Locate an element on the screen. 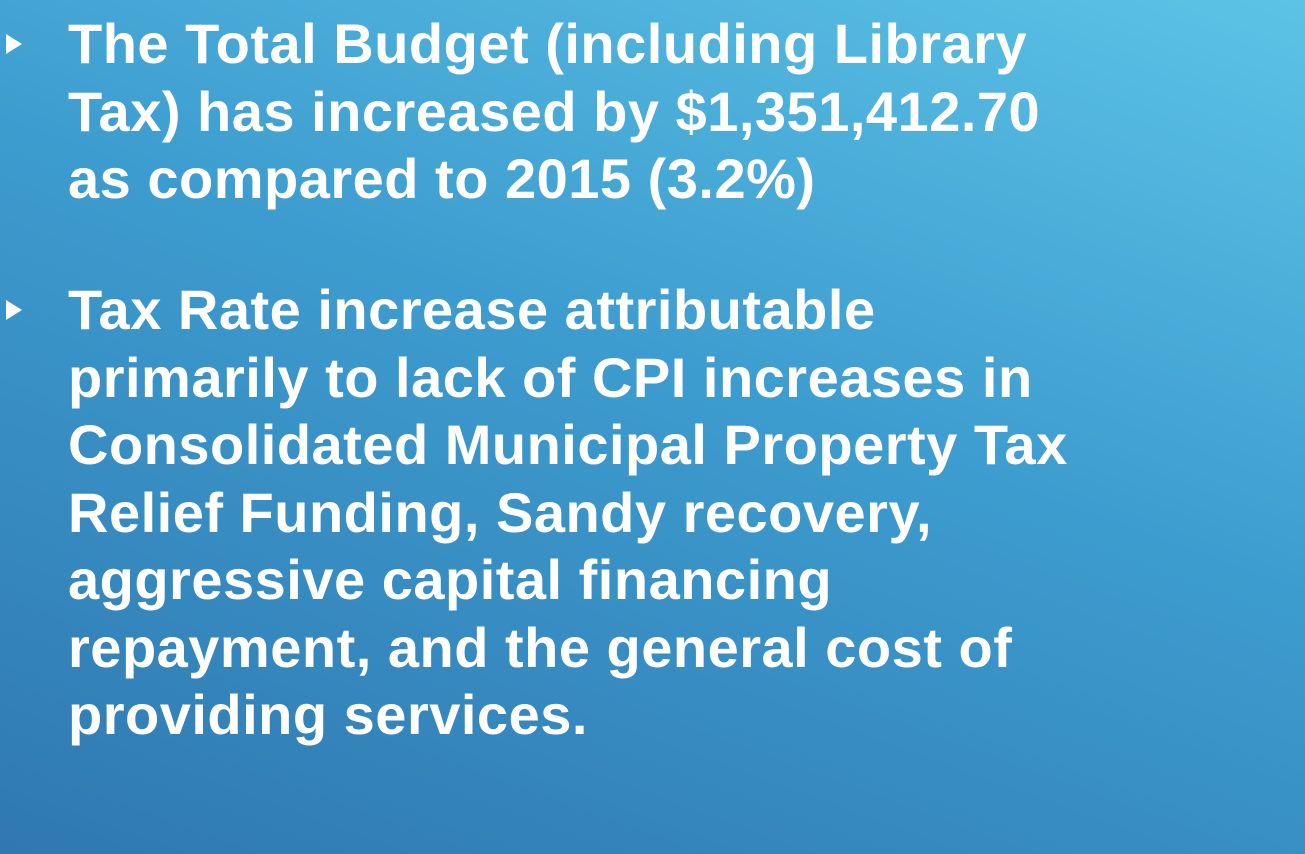  bullet-text-line: The Total Budget (including Library is located at coordinates (548, 43).